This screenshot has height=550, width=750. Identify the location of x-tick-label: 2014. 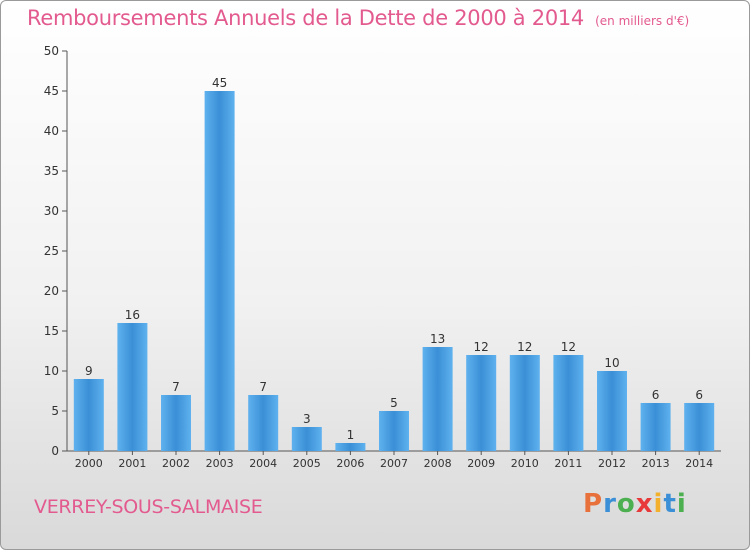
(699, 463).